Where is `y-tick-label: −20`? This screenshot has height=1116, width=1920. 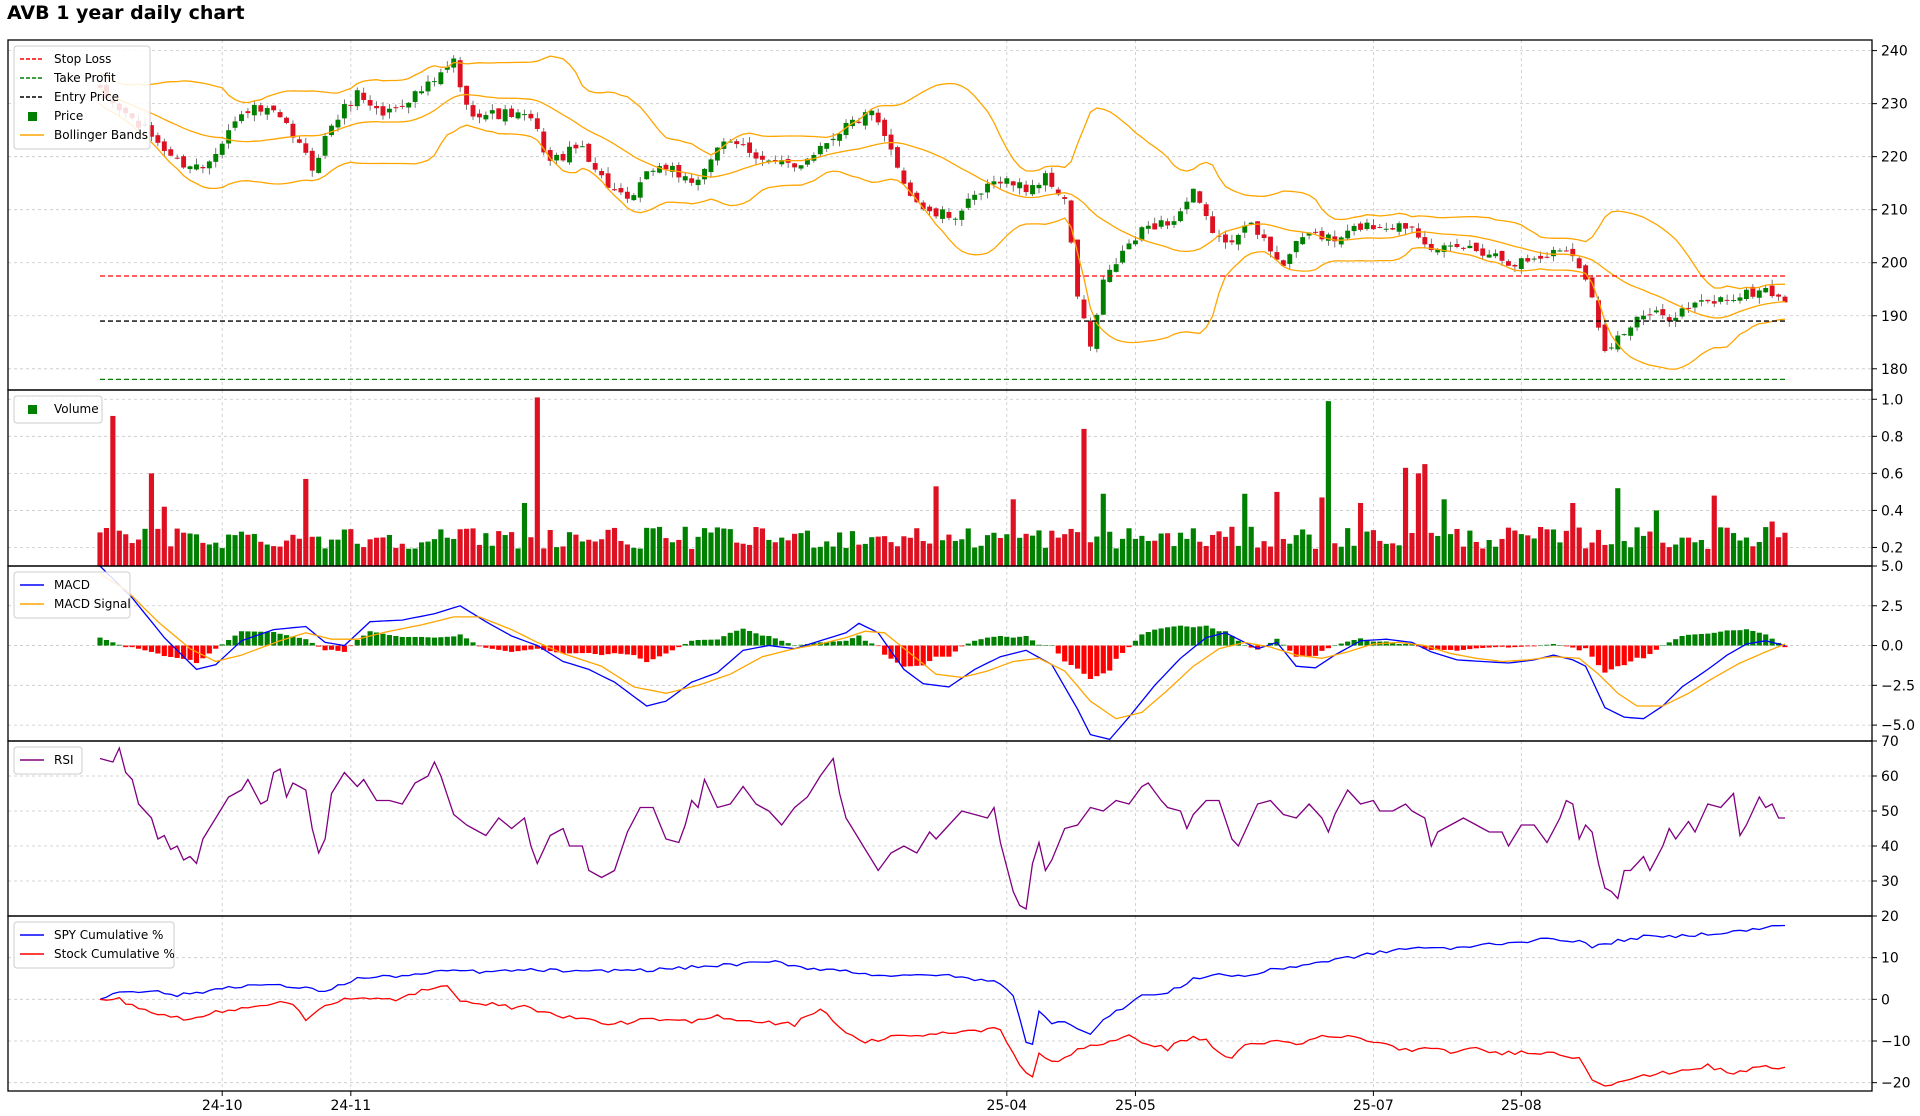
y-tick-label: −20 is located at coordinates (1896, 1084).